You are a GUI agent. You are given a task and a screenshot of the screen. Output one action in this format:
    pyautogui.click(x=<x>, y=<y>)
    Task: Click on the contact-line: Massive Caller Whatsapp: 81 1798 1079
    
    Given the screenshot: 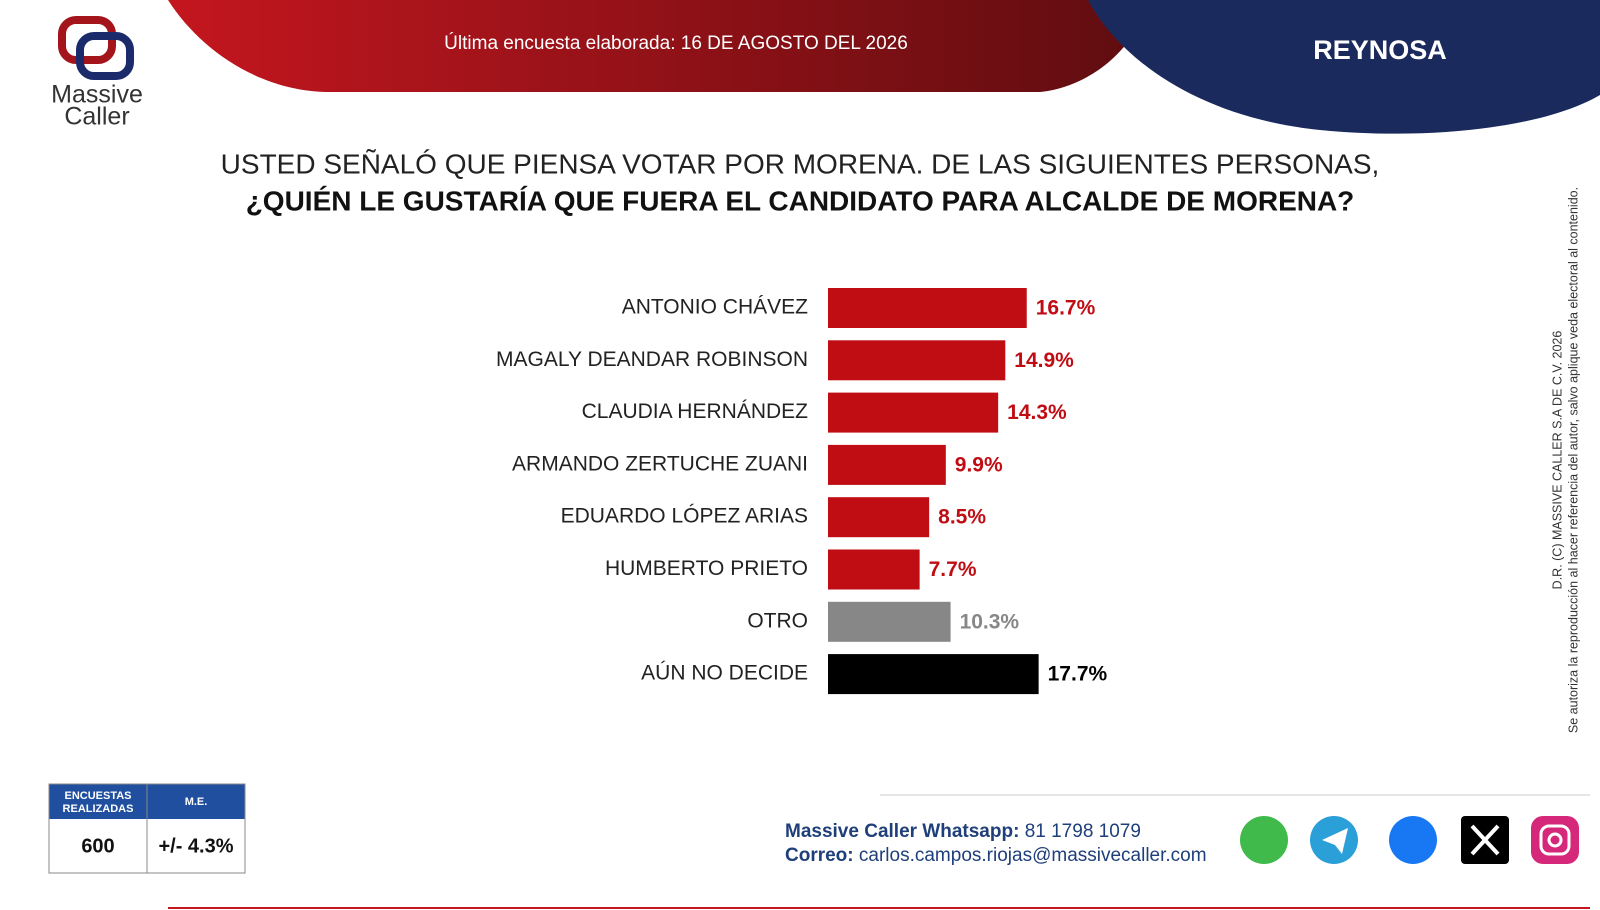 What is the action you would take?
    pyautogui.click(x=963, y=831)
    